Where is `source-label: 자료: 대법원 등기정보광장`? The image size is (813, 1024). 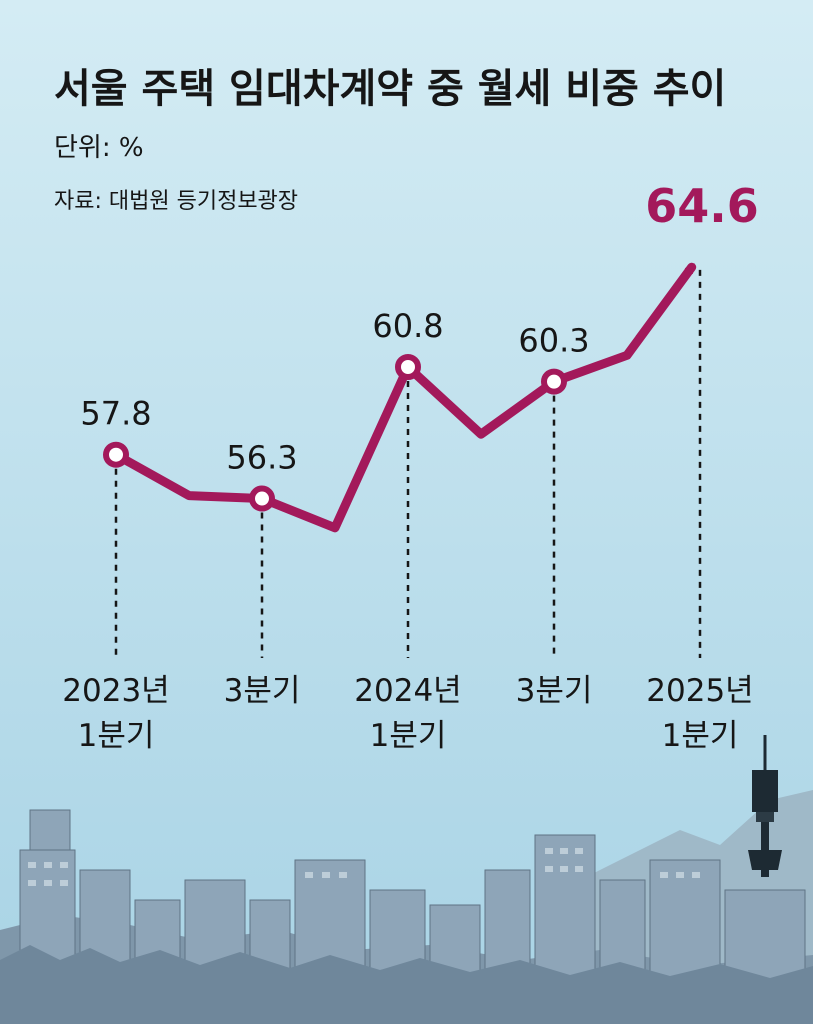
source-label: 자료: 대법원 등기정보광장 is located at coordinates (176, 201).